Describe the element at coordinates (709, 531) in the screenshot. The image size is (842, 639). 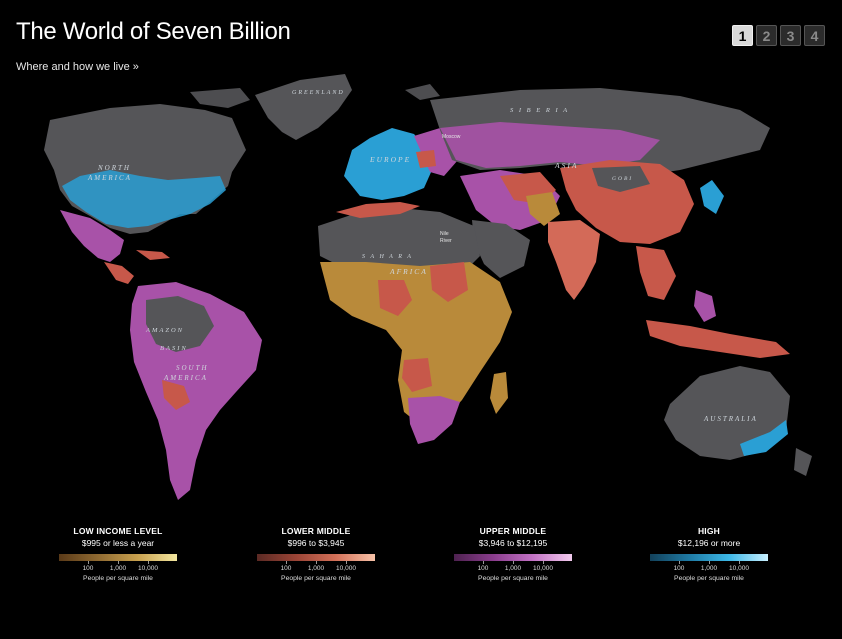
I see `legend-heading: HIGH` at that location.